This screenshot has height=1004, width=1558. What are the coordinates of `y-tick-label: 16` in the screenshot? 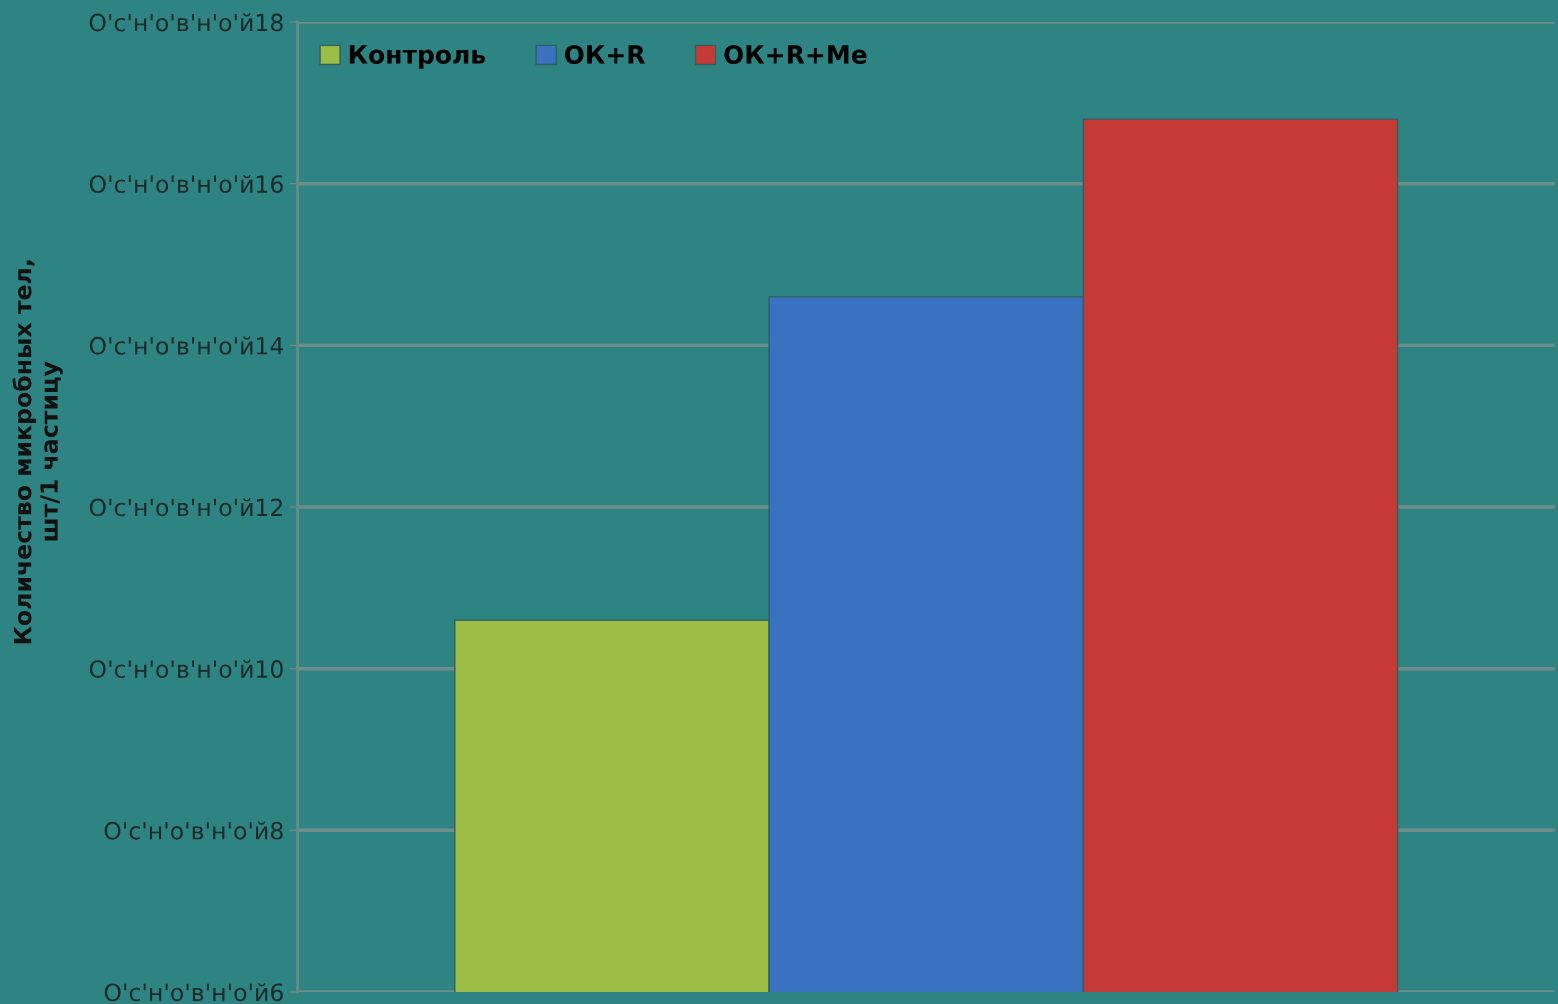 It's located at (269, 184).